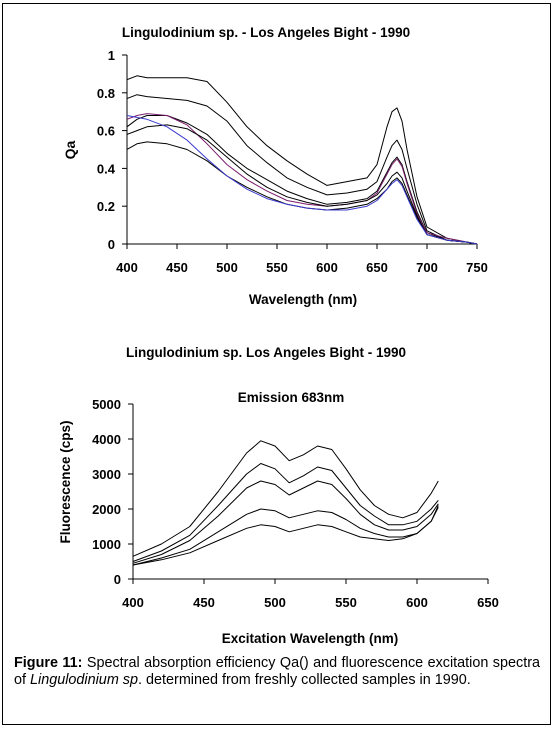 The width and height of the screenshot is (555, 731). I want to click on chart2-x-tick-label: 550, so click(346, 602).